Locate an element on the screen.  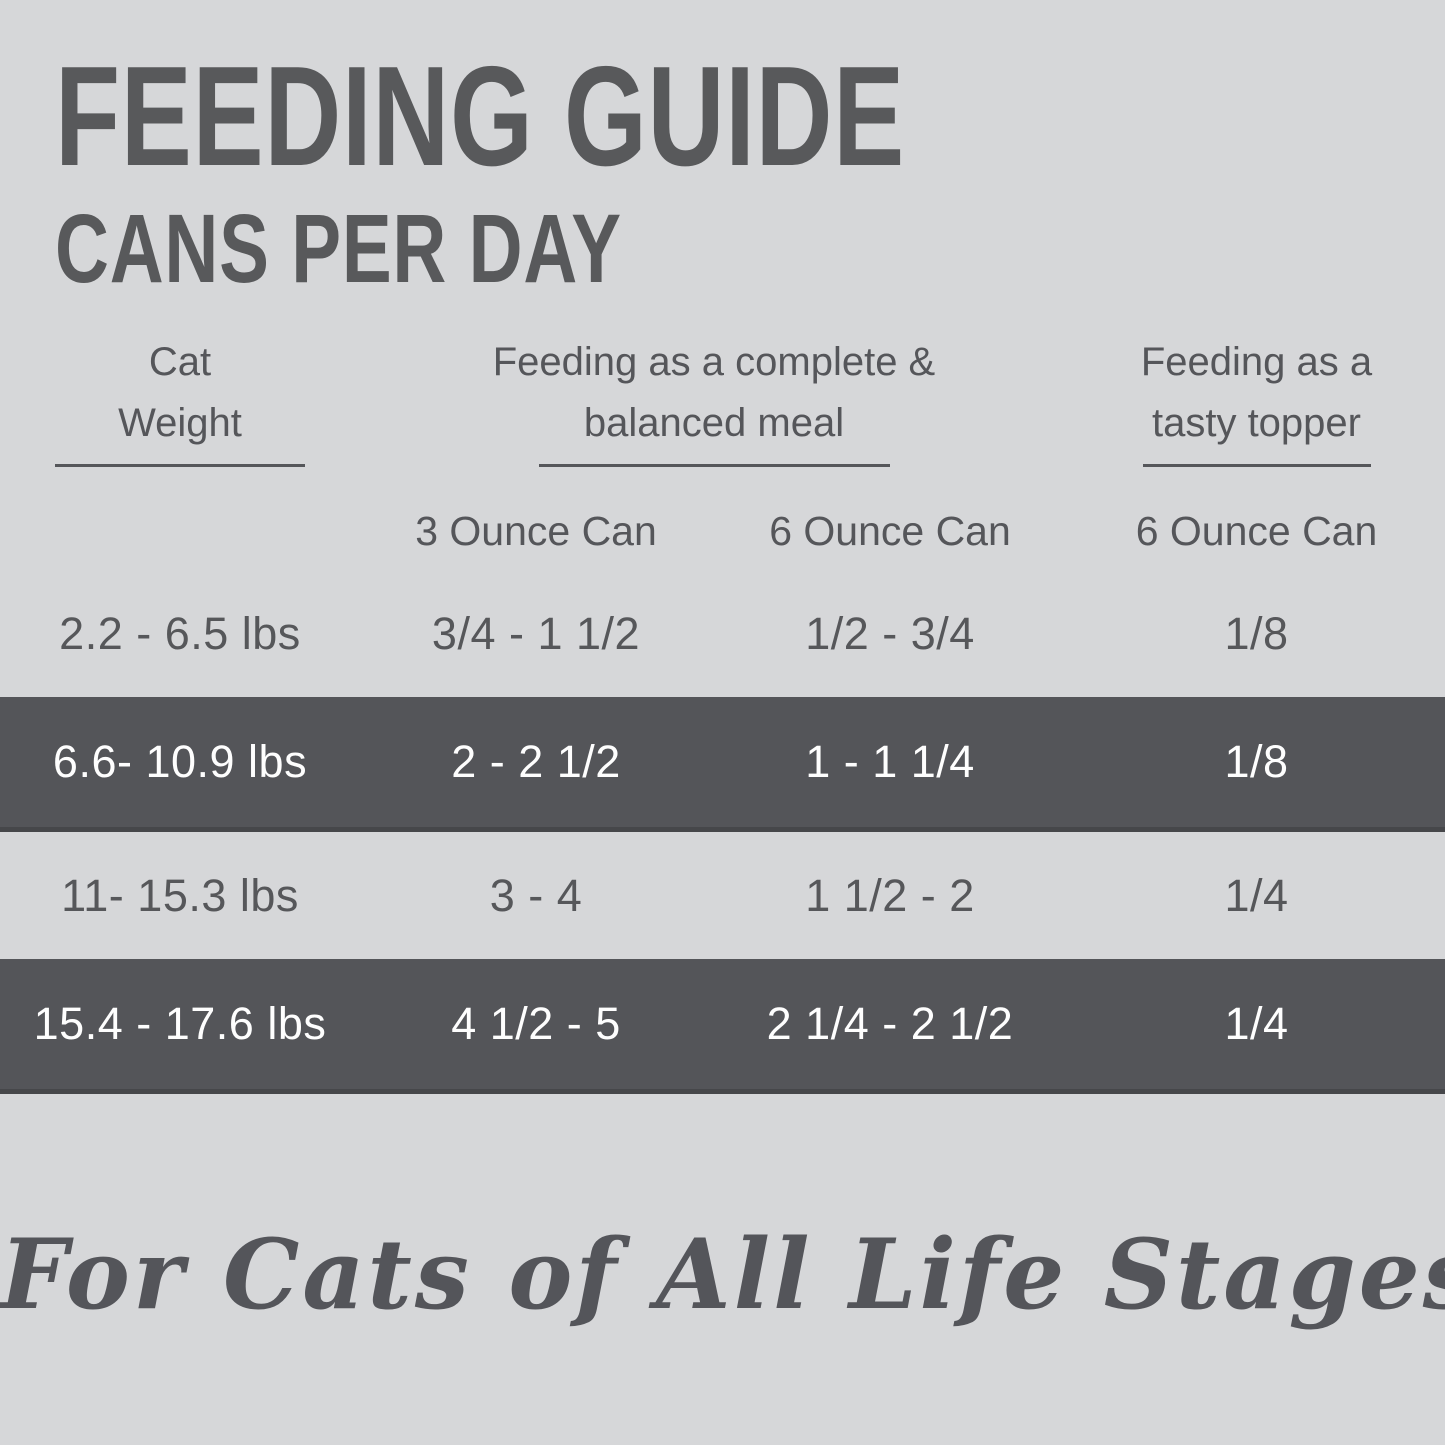
meal-3oz-cell: 3 - 4 is located at coordinates (536, 895).